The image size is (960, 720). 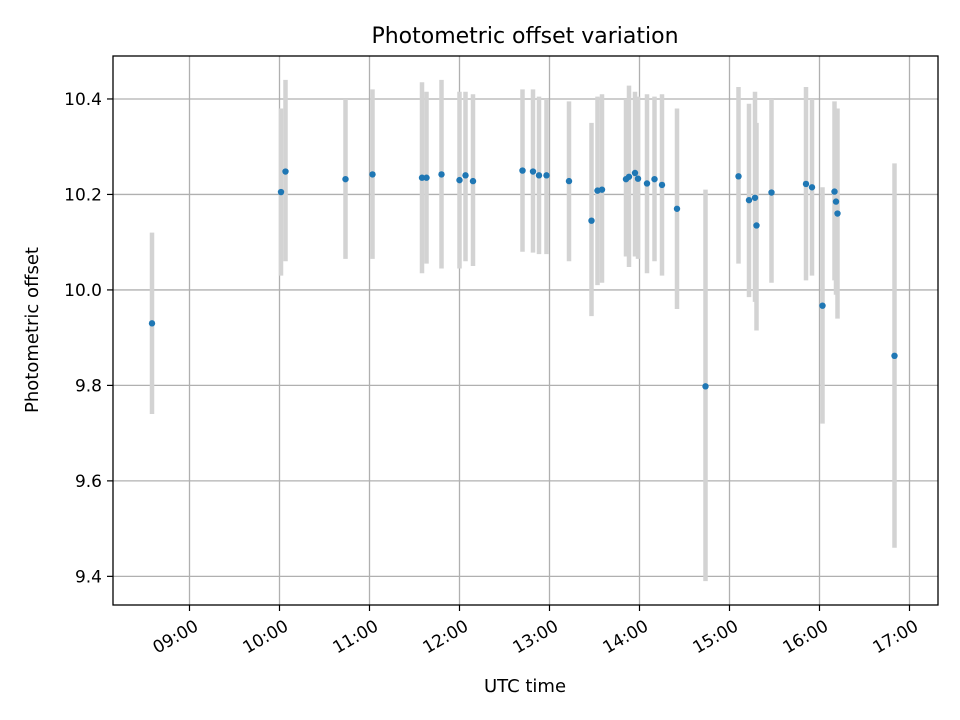 I want to click on chart-title: Photometric offset variation, so click(x=524, y=36).